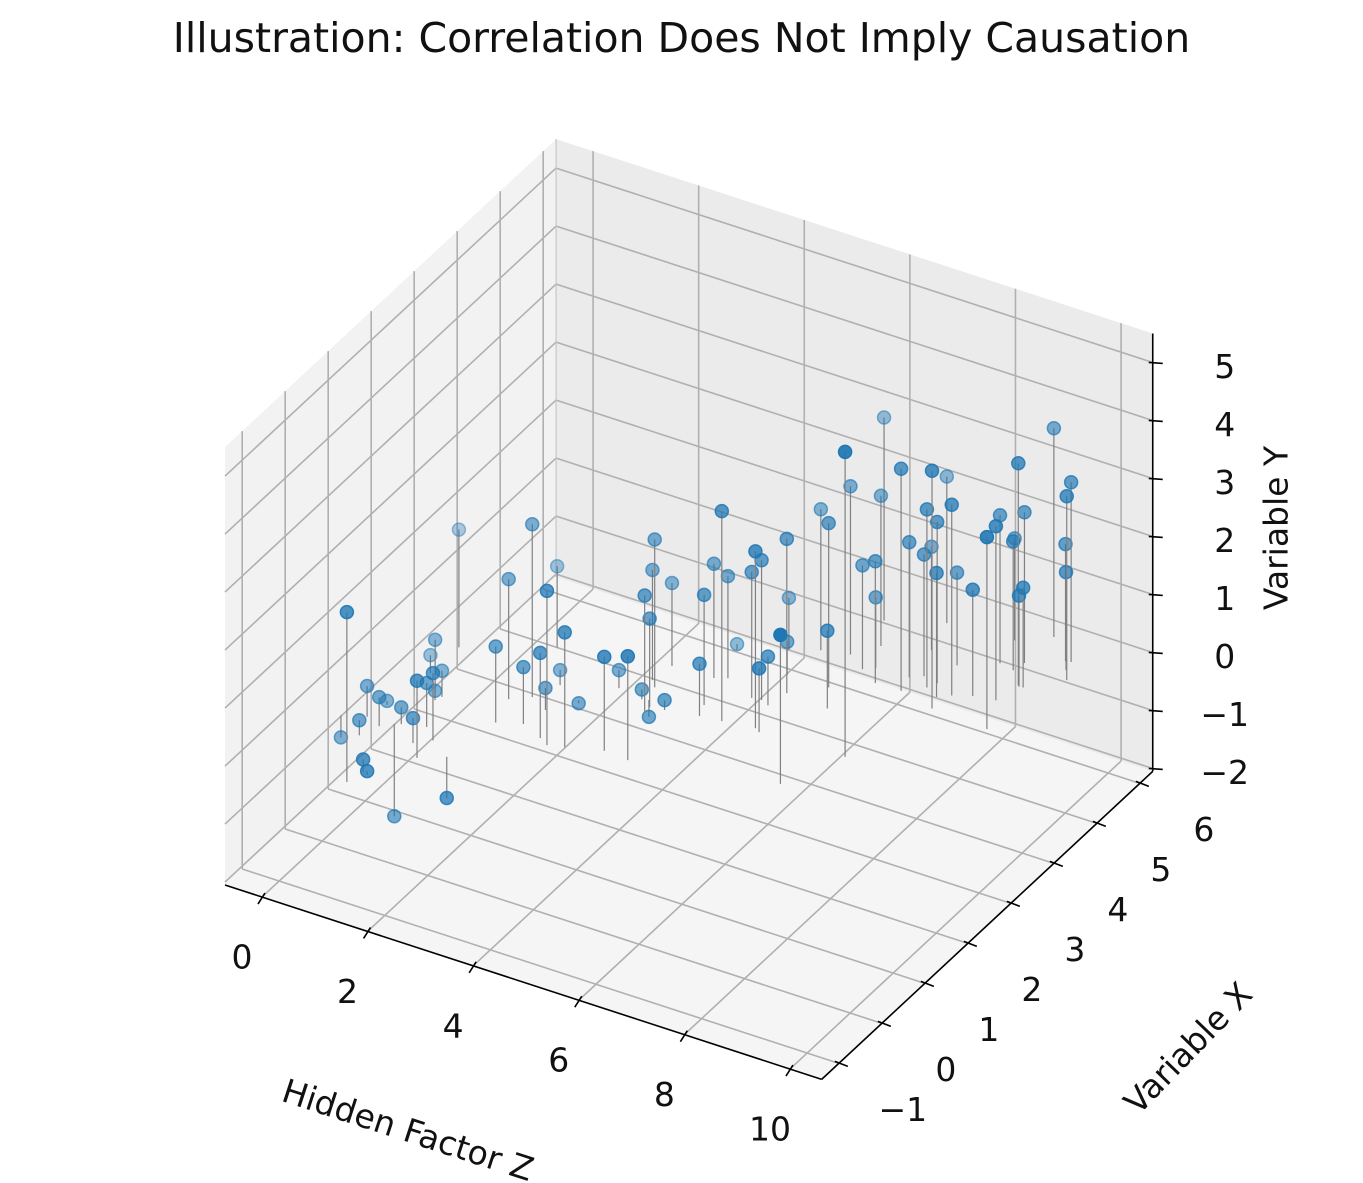 This screenshot has height=1183, width=1363. What do you see at coordinates (1188, 1047) in the screenshot?
I see `x-axis-label: Variable X` at bounding box center [1188, 1047].